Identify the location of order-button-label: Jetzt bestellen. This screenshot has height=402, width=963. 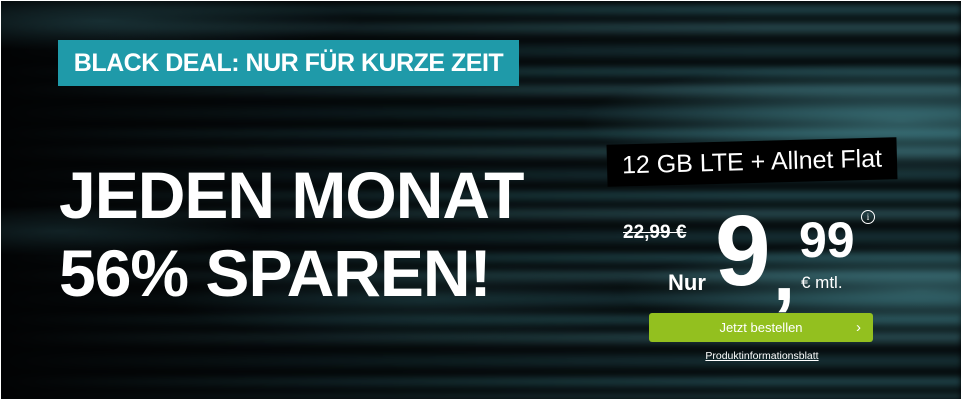
(761, 327).